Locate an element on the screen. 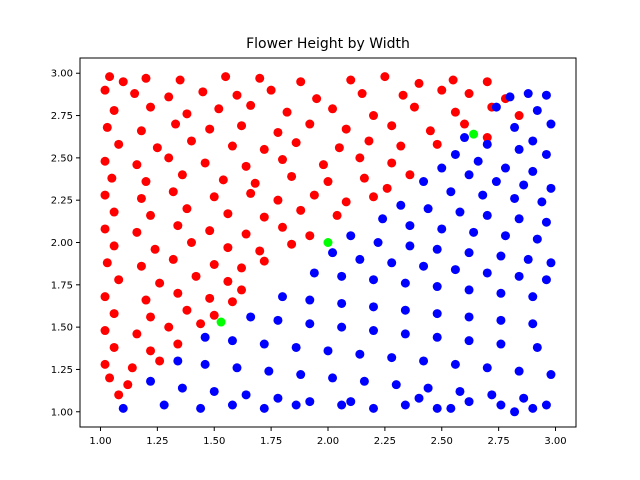  x-tick-label: 2.75 is located at coordinates (499, 441).